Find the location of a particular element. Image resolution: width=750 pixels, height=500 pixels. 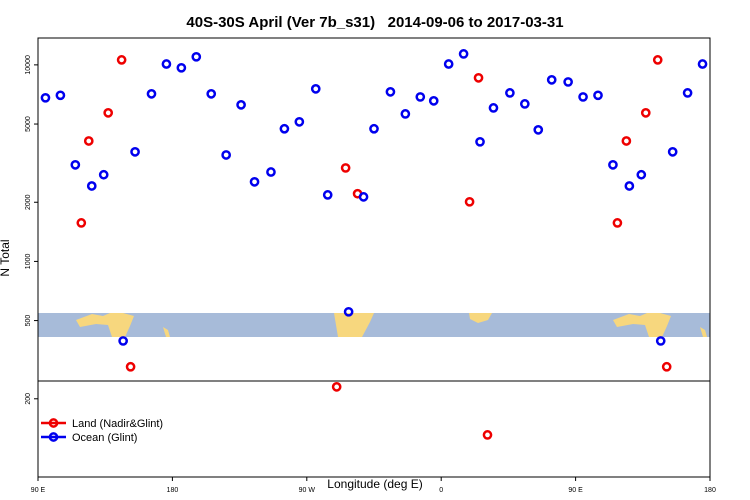

legend-label: Ocean (Glint) is located at coordinates (104, 438).